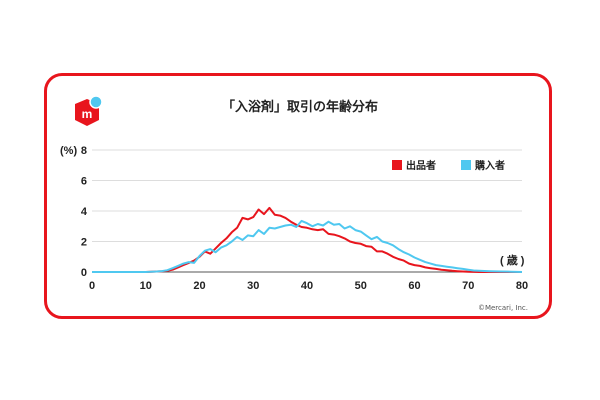  I want to click on y-tick-label: 6, so click(84, 182).